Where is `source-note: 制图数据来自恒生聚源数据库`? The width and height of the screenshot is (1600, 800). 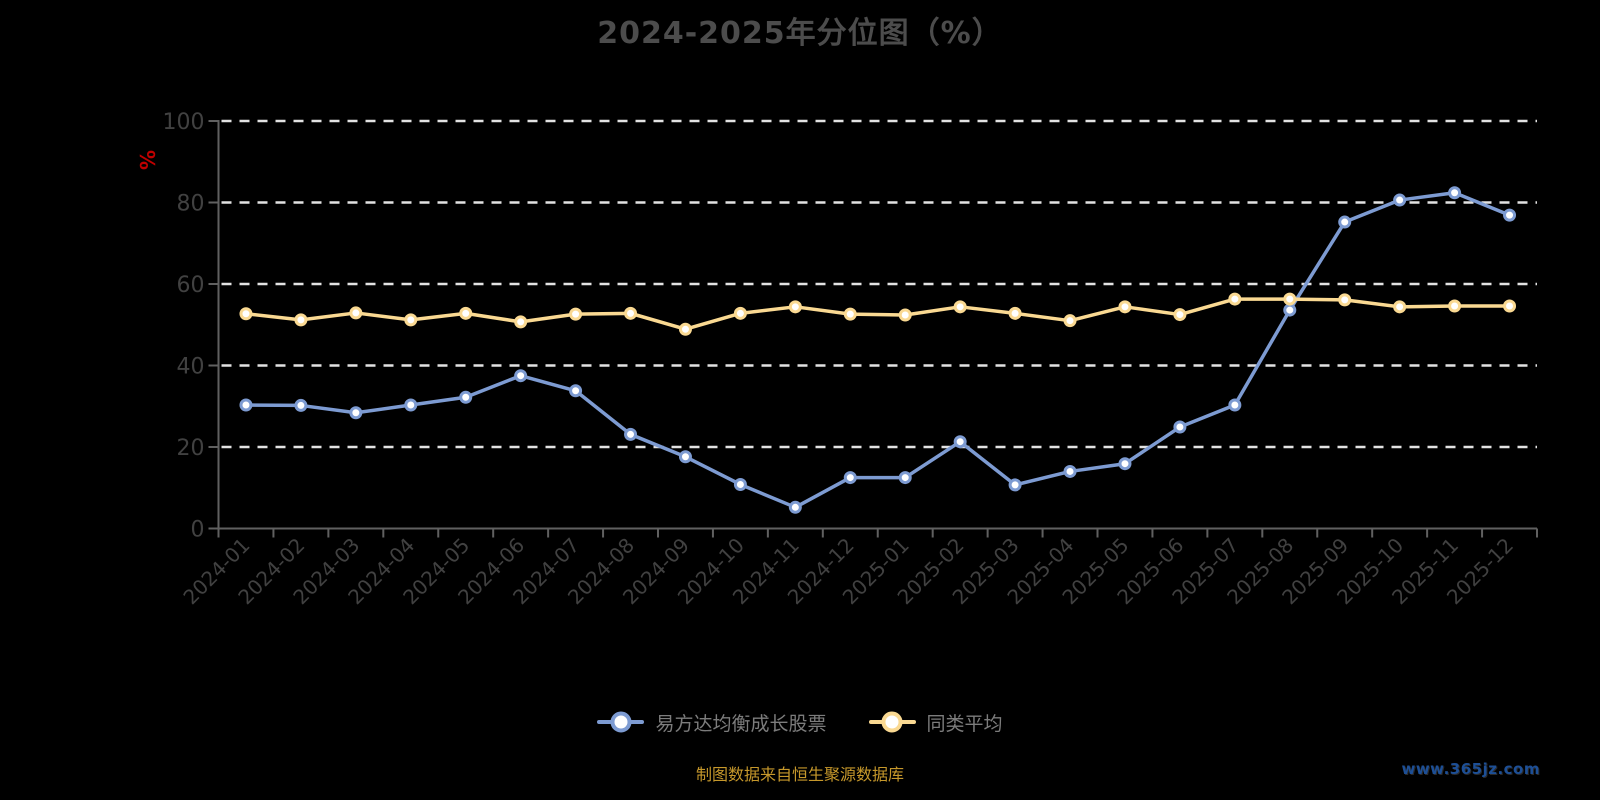
source-note: 制图数据来自恒生聚源数据库 is located at coordinates (799, 774).